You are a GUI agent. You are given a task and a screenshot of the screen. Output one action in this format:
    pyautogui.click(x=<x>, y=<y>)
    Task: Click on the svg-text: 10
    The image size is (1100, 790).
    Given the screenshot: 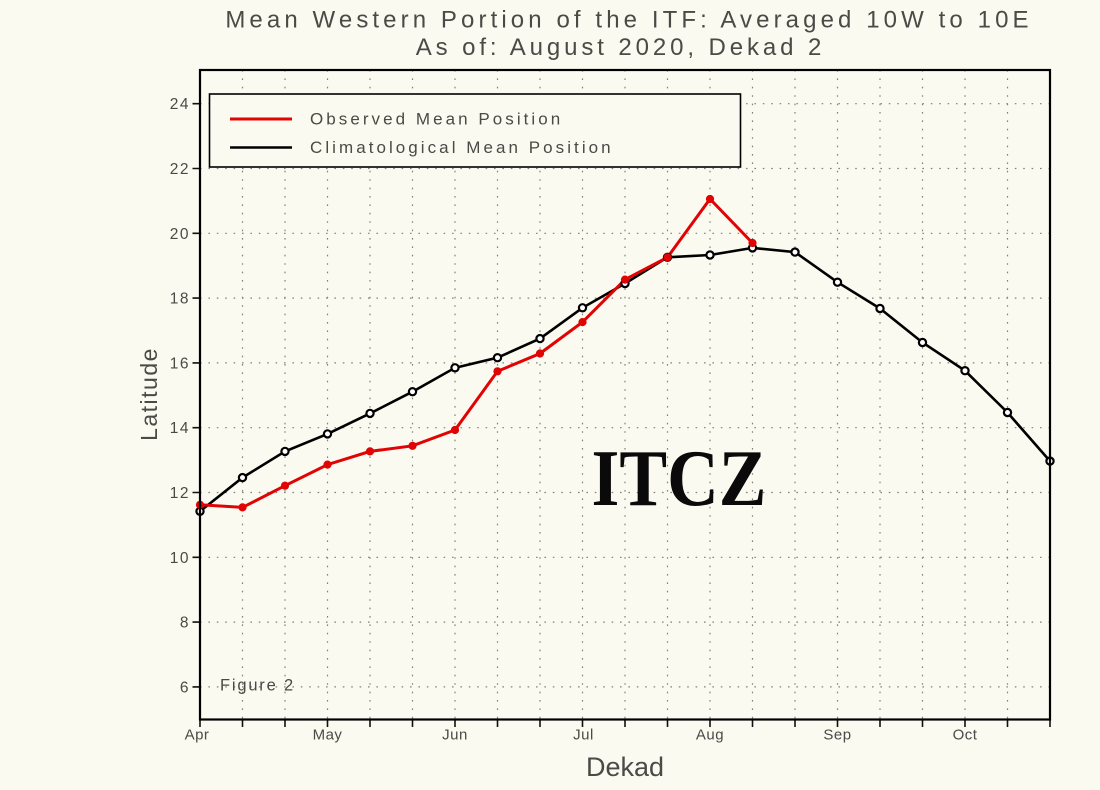 What is the action you would take?
    pyautogui.click(x=180, y=558)
    